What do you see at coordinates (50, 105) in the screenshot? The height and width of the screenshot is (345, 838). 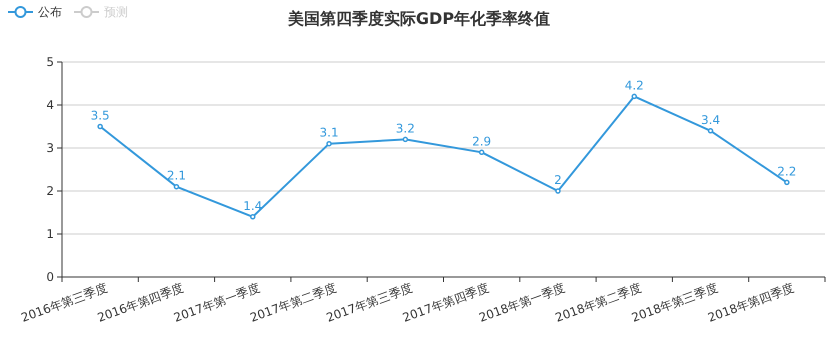 I see `y-tick-label: 4` at bounding box center [50, 105].